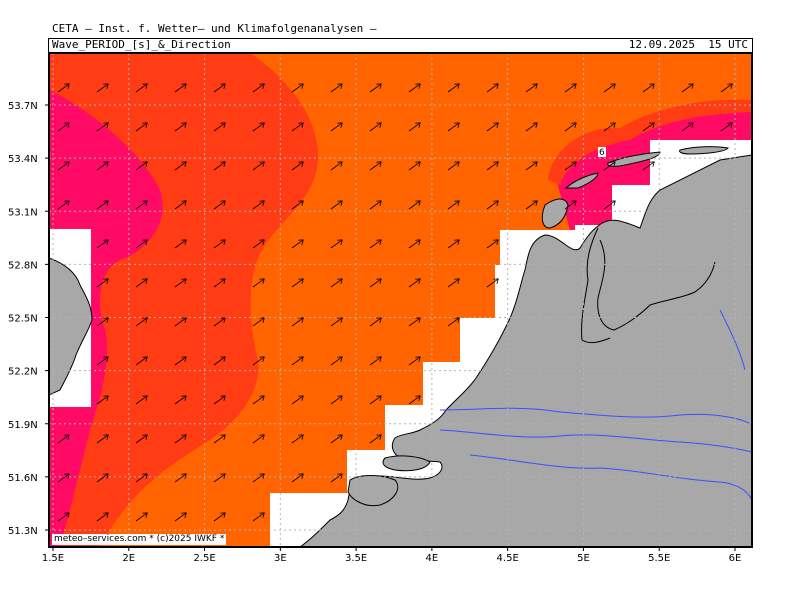  Describe the element at coordinates (23, 212) in the screenshot. I see `lat-tick-label: 53.1N` at that location.